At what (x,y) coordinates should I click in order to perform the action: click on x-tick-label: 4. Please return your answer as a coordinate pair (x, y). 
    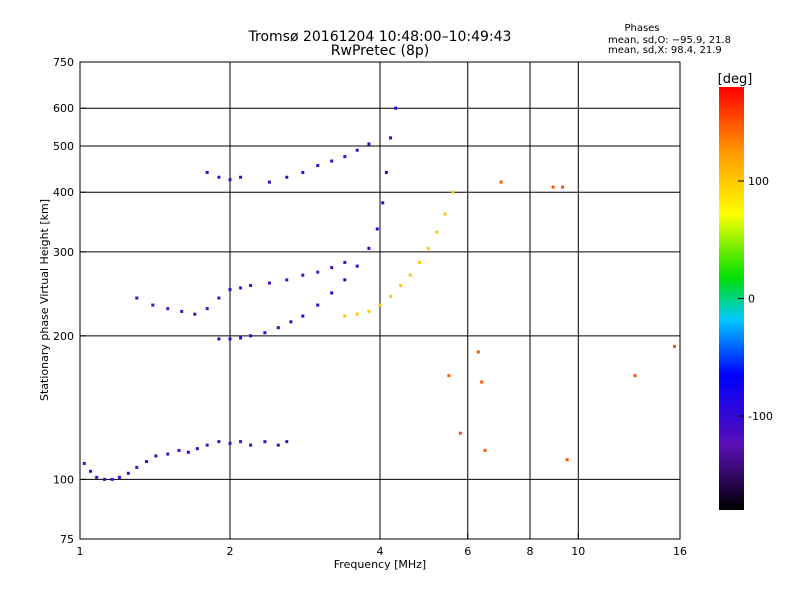
    Looking at the image, I should click on (380, 551).